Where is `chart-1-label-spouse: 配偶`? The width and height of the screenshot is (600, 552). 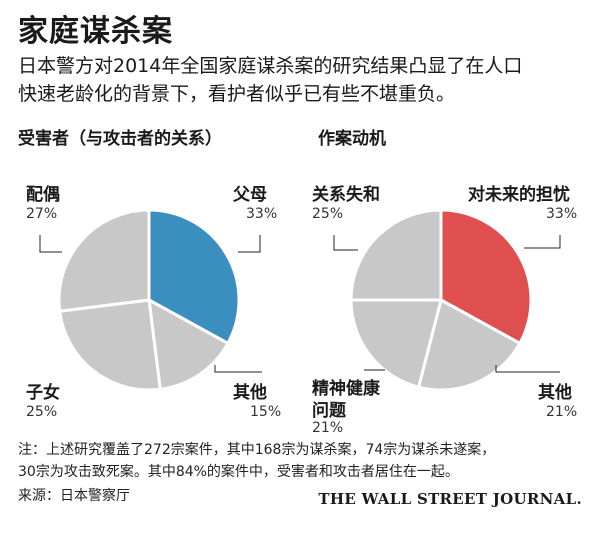 chart-1-label-spouse: 配偶 is located at coordinates (43, 195).